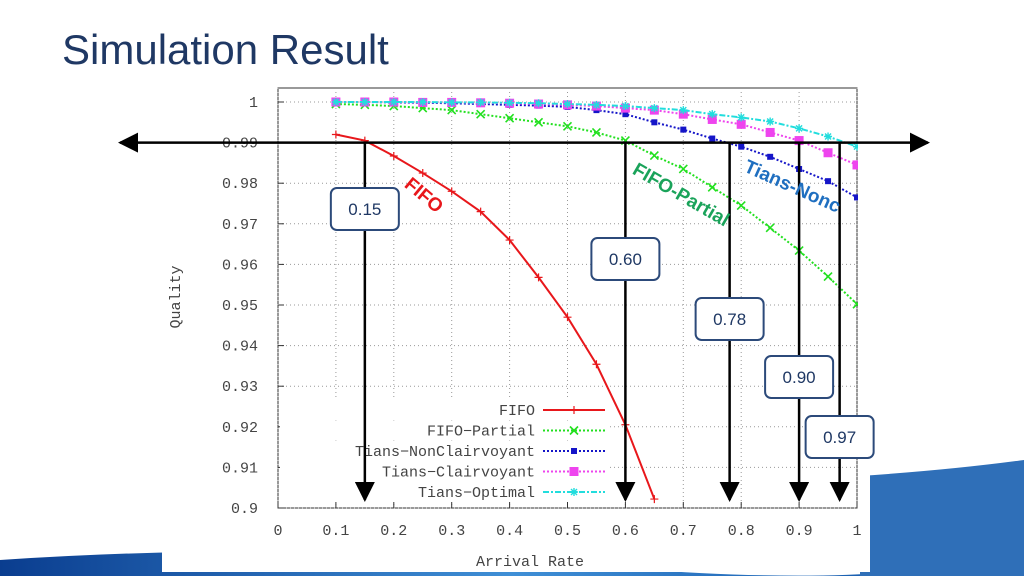  What do you see at coordinates (240, 265) in the screenshot?
I see `y-tick-label: 0.96` at bounding box center [240, 265].